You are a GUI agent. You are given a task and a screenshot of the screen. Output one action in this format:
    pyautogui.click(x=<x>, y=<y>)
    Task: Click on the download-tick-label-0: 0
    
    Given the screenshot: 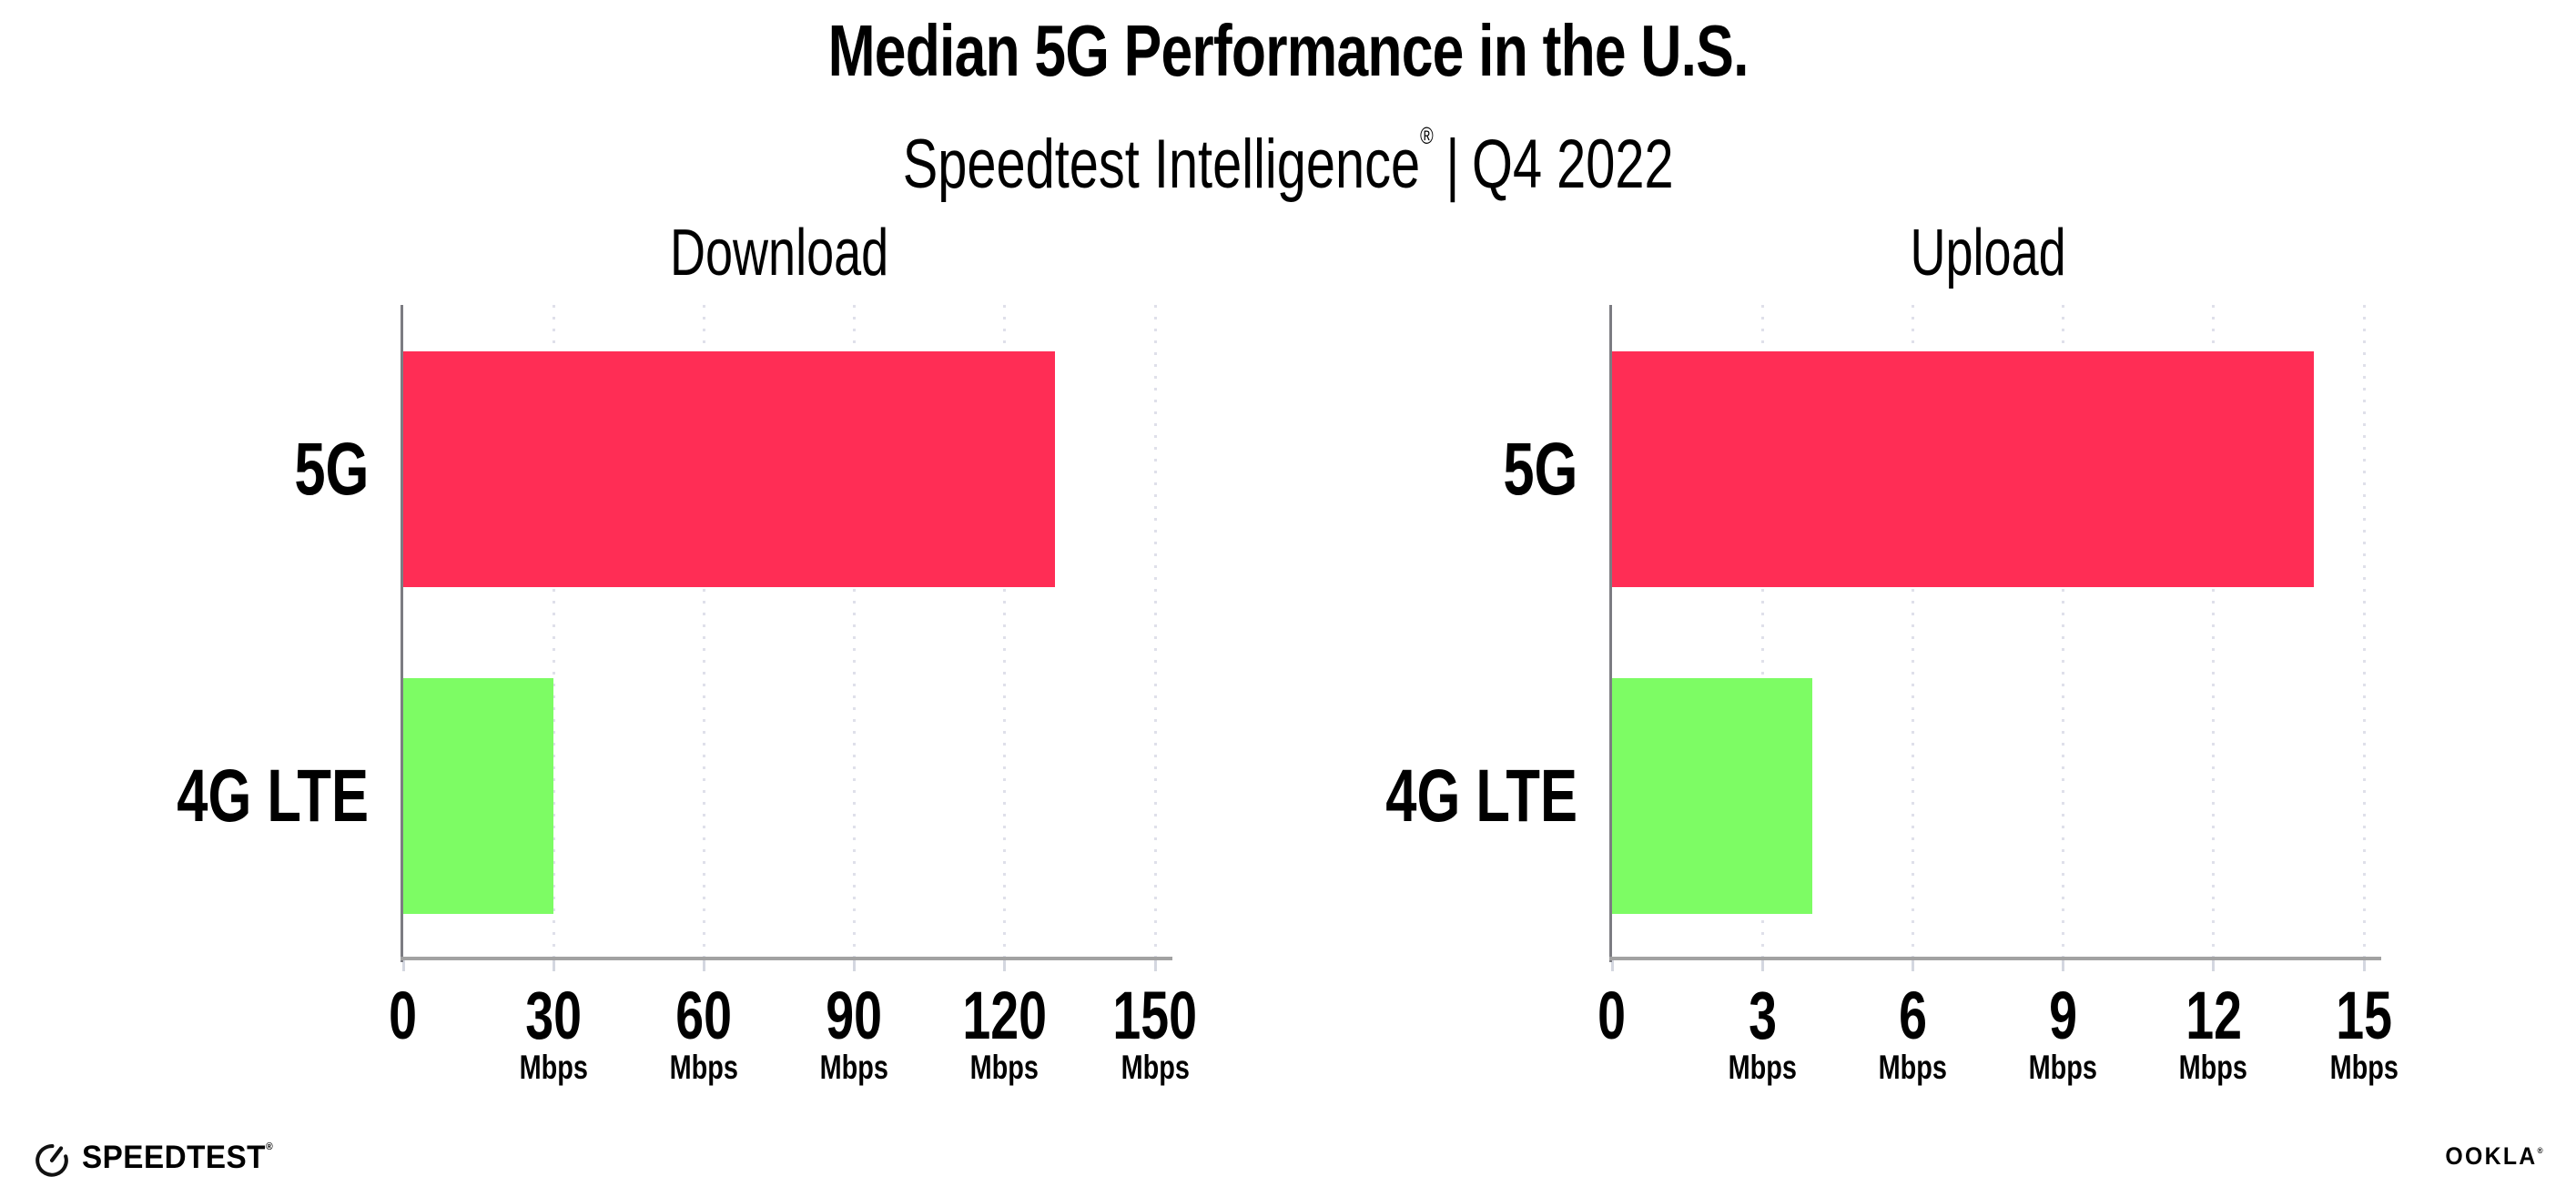 What is the action you would take?
    pyautogui.click(x=403, y=1015)
    